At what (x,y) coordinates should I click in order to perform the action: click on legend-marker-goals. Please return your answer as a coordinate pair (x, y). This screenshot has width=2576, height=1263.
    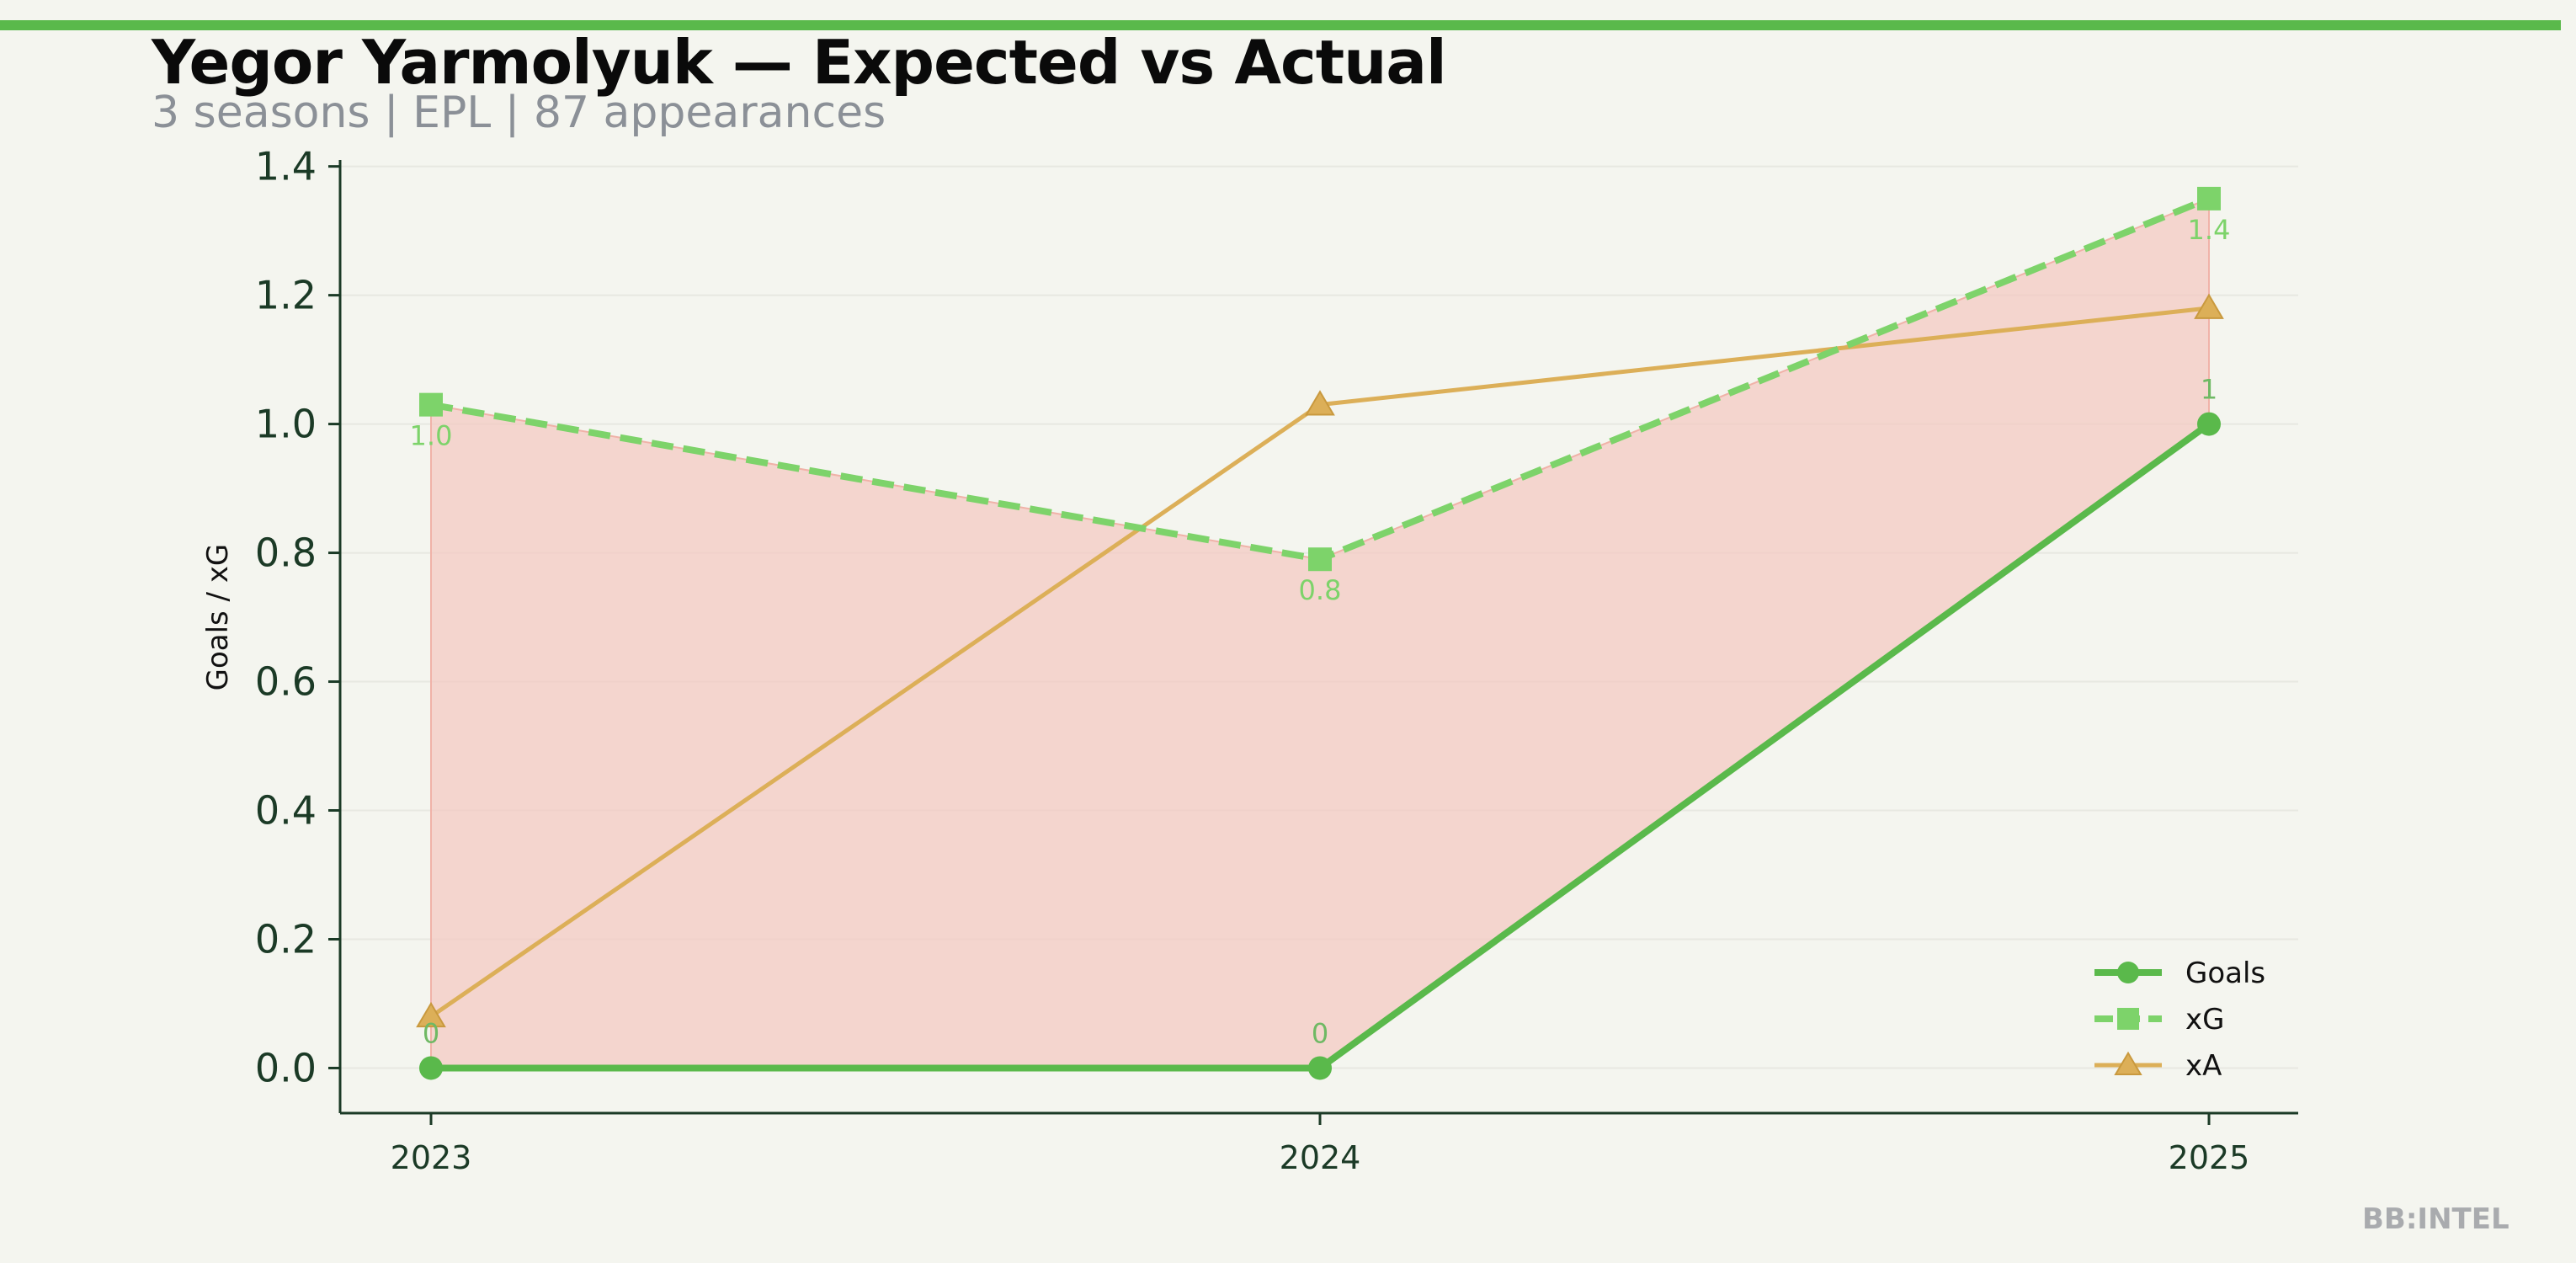
    Looking at the image, I should click on (2128, 972).